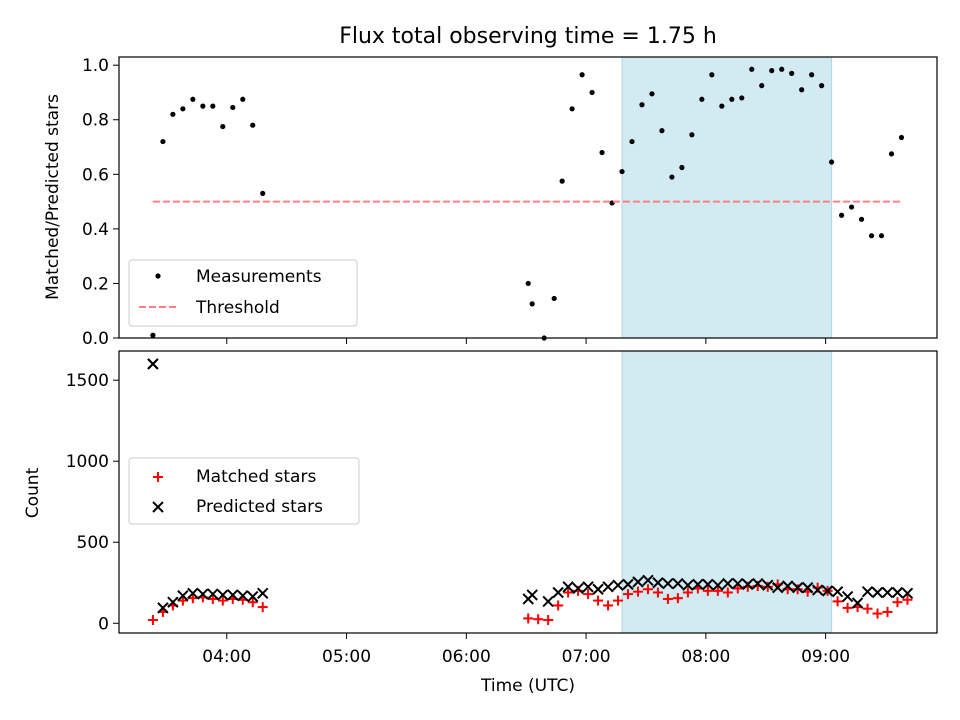 The width and height of the screenshot is (960, 720). What do you see at coordinates (95, 230) in the screenshot?
I see `y-tick-label: 0.4` at bounding box center [95, 230].